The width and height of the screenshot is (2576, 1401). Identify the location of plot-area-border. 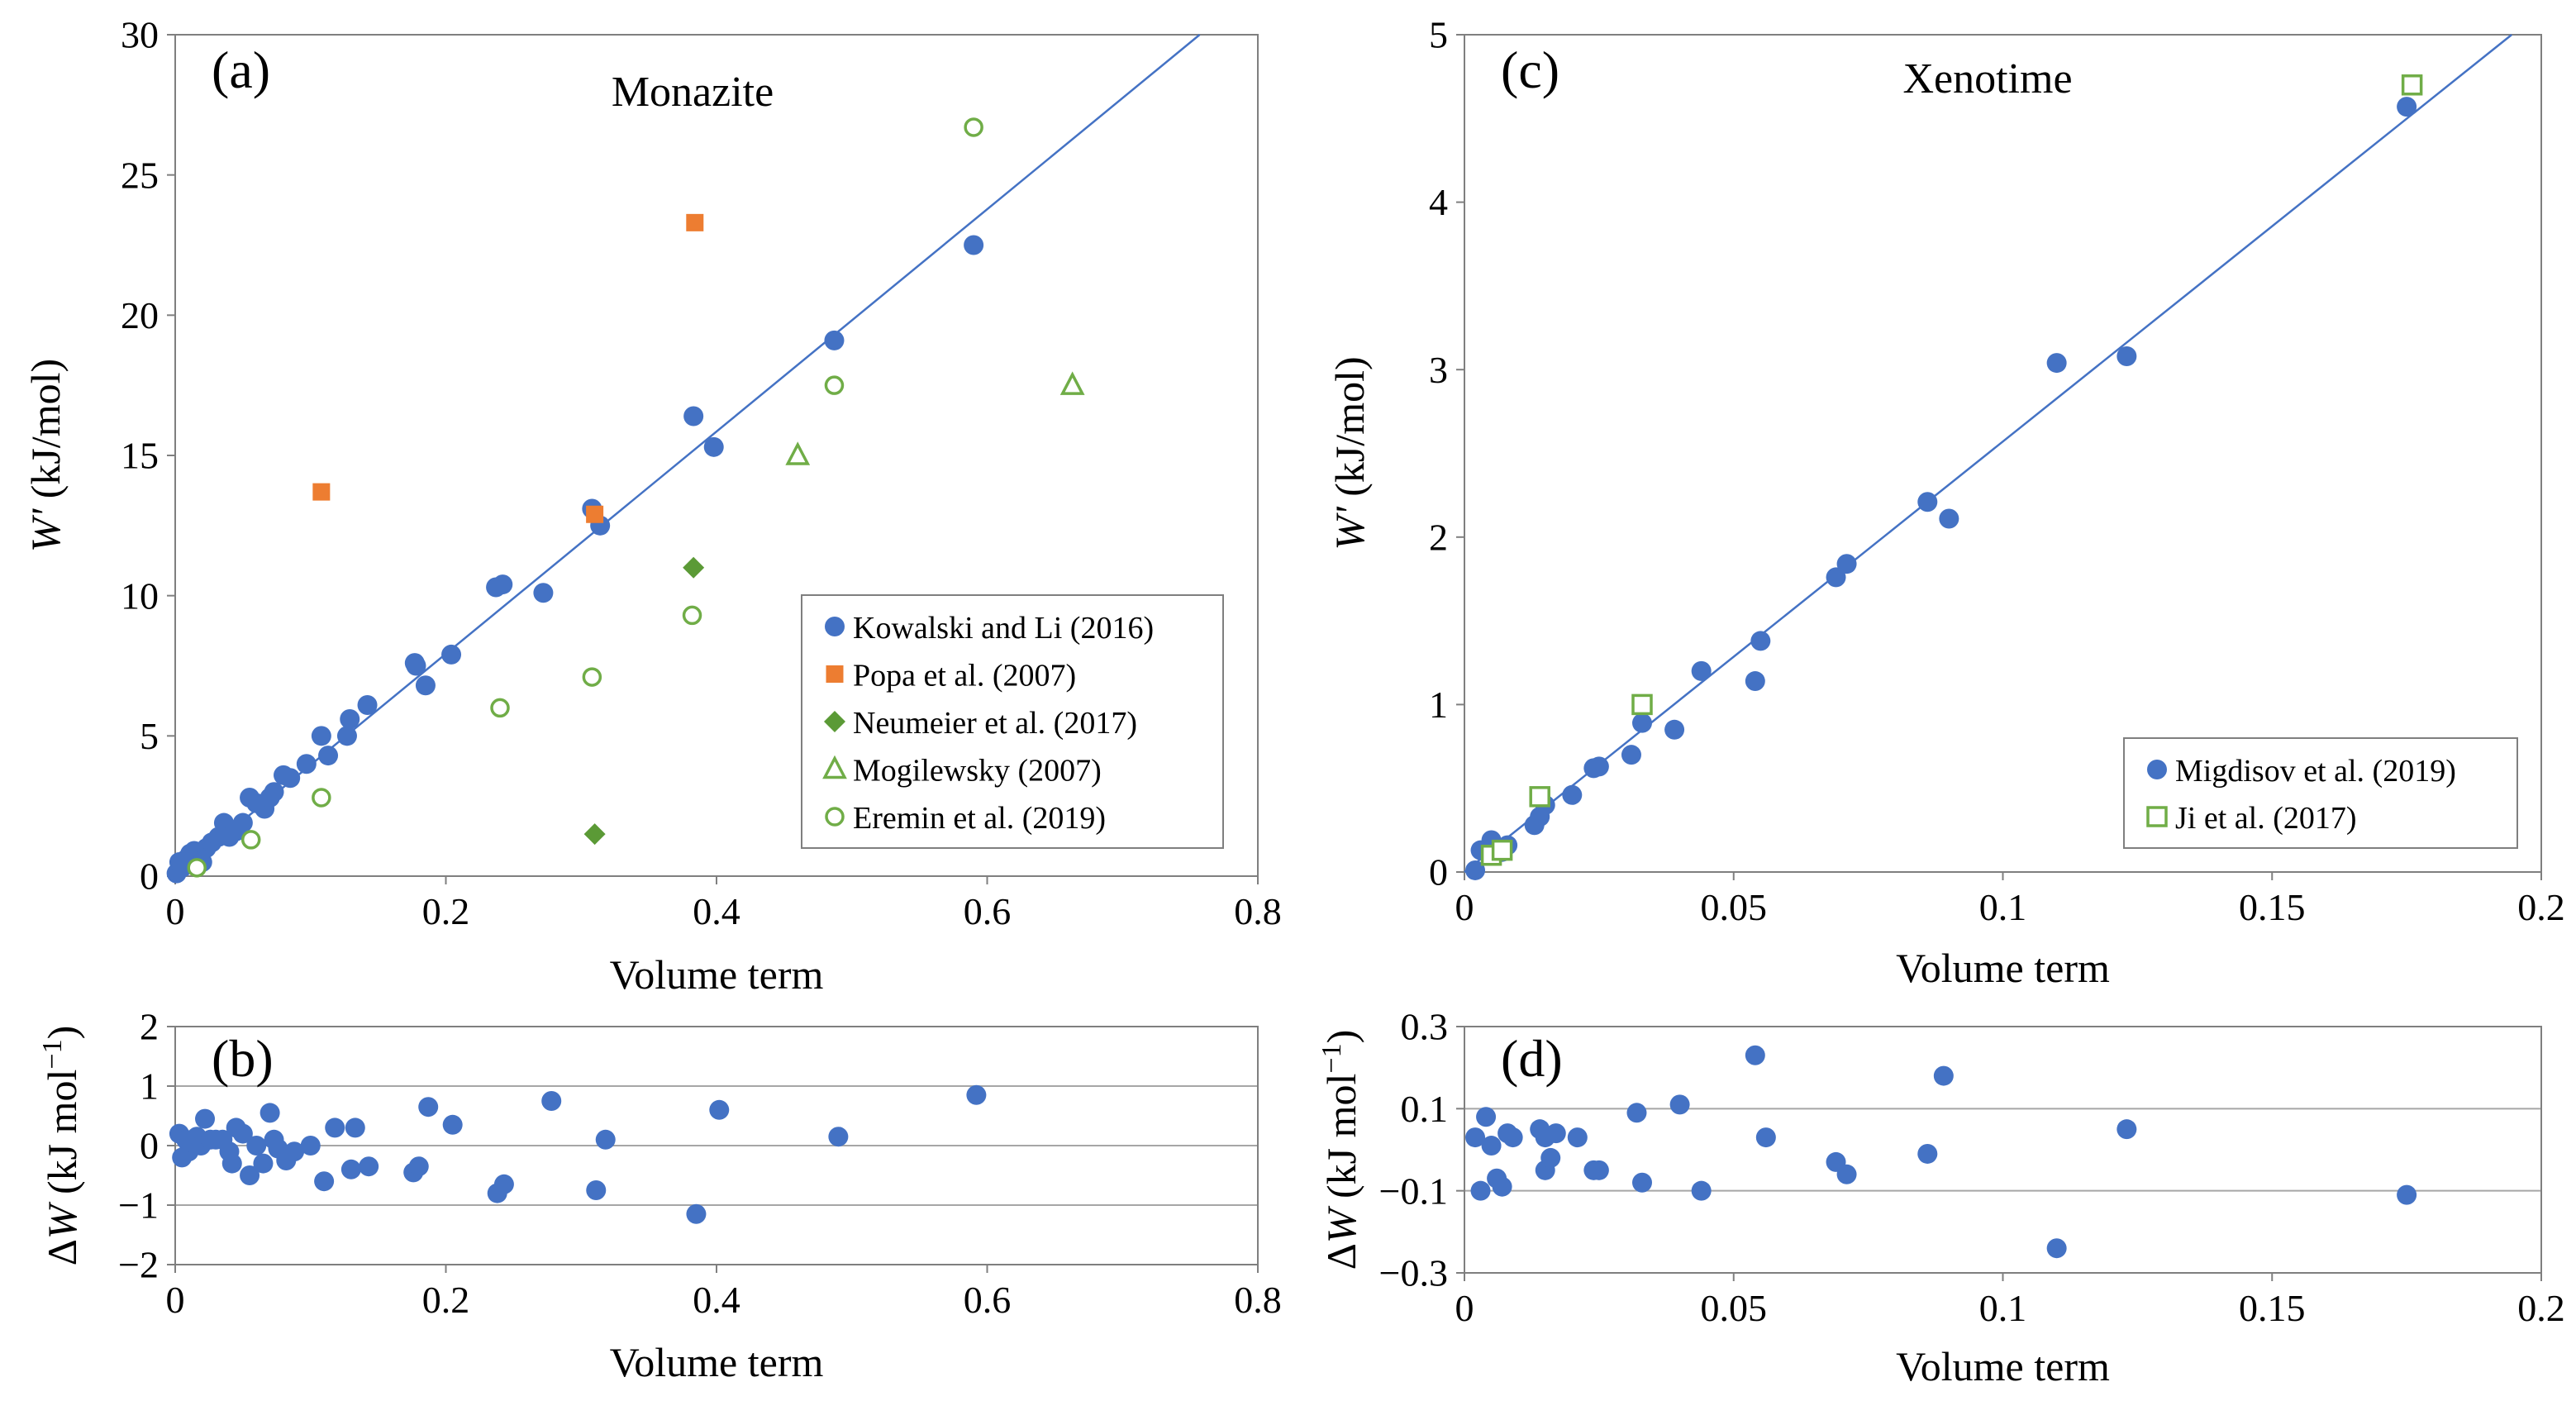
(2003, 1150).